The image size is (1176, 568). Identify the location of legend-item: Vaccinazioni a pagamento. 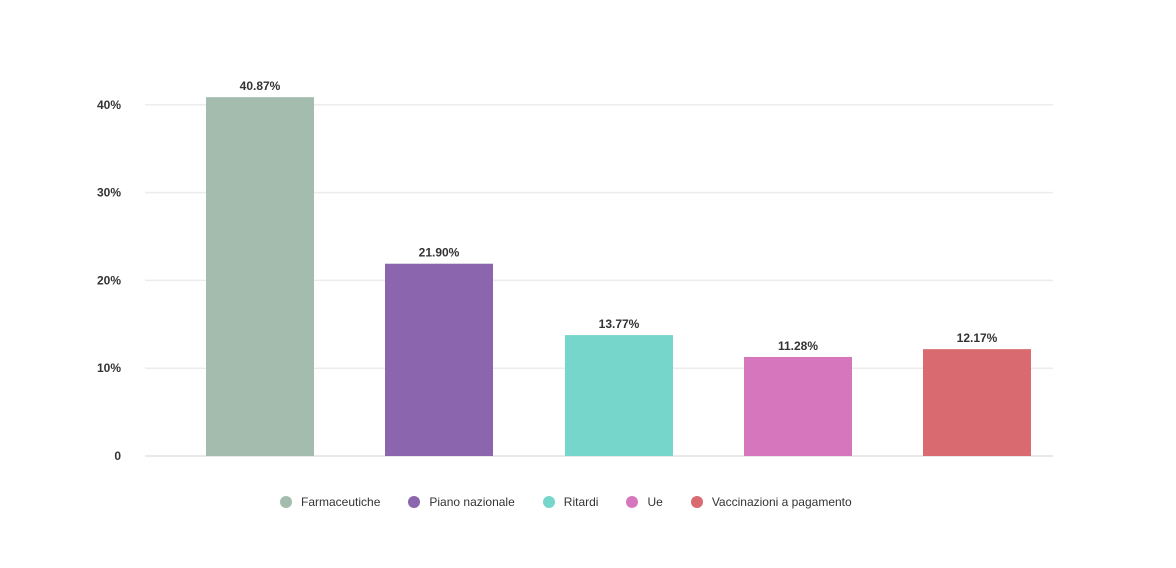
(771, 502).